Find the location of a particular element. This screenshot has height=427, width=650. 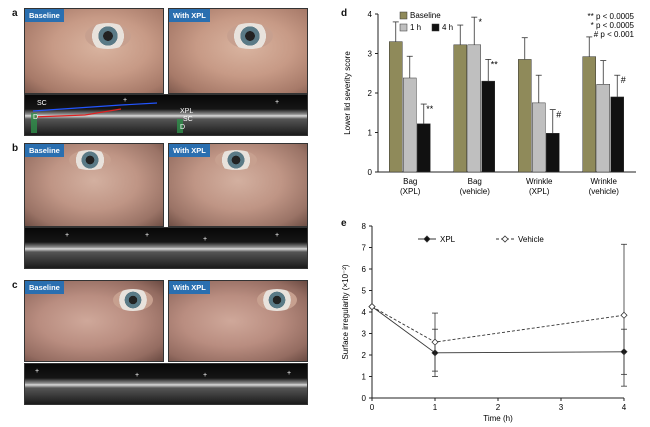

photo-a-with-xpl: With XPL is located at coordinates (238, 51).